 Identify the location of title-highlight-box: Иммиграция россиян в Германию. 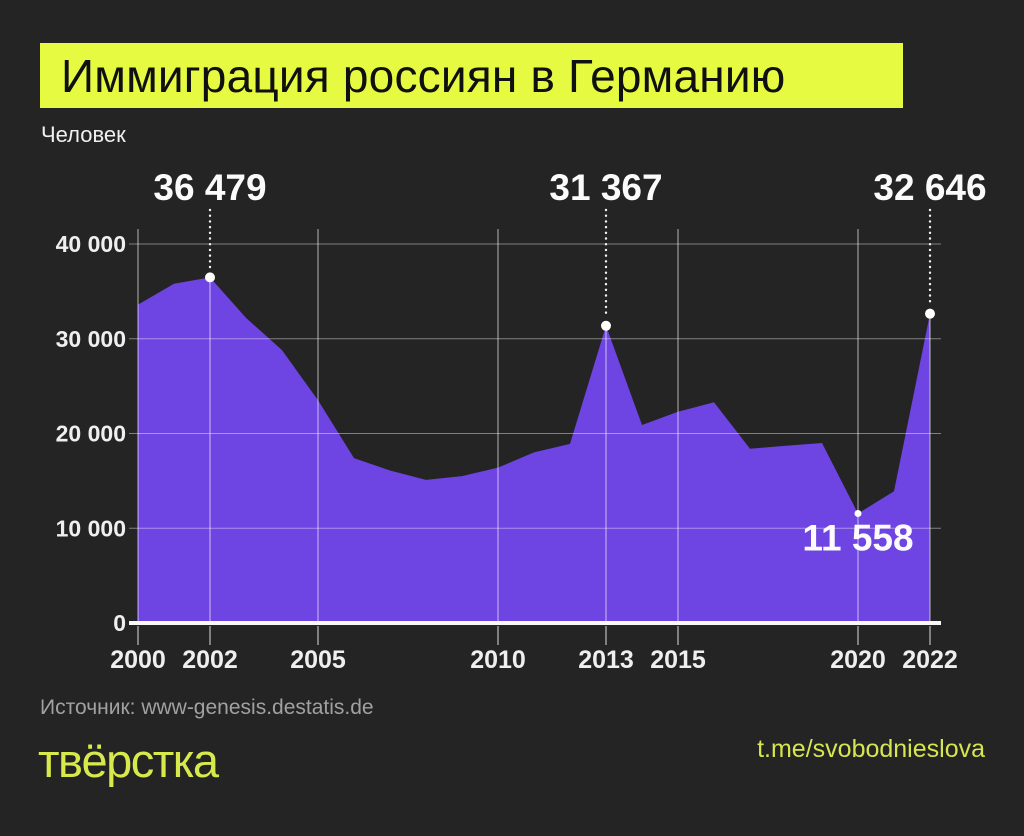
(471, 75).